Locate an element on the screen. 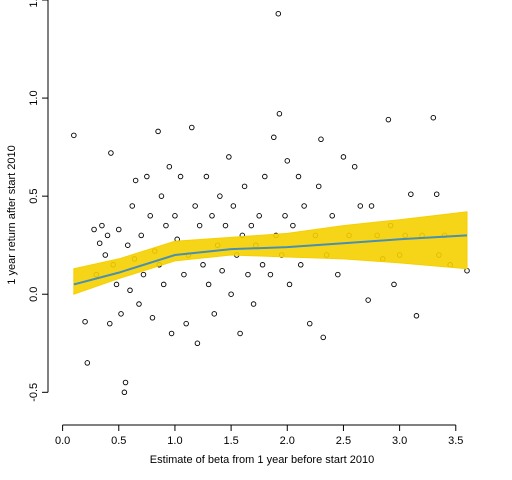 The height and width of the screenshot is (480, 512). y-tick-label: 0.5 is located at coordinates (34, 196).